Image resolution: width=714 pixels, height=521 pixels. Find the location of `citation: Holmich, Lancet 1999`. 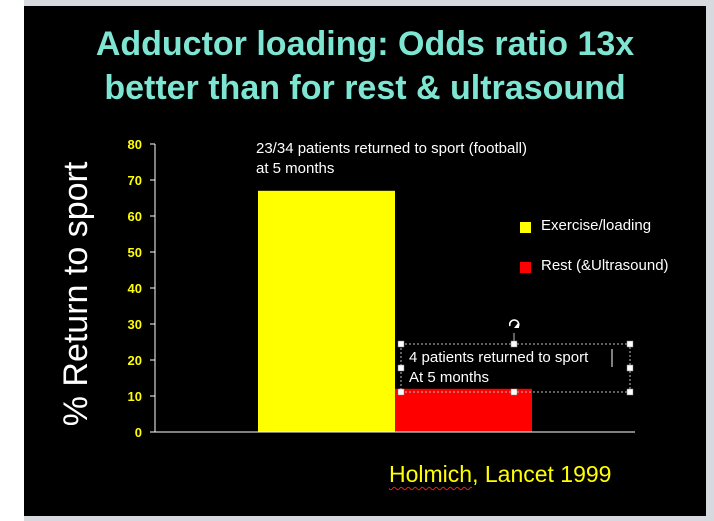

citation: Holmich, Lancet 1999 is located at coordinates (500, 474).